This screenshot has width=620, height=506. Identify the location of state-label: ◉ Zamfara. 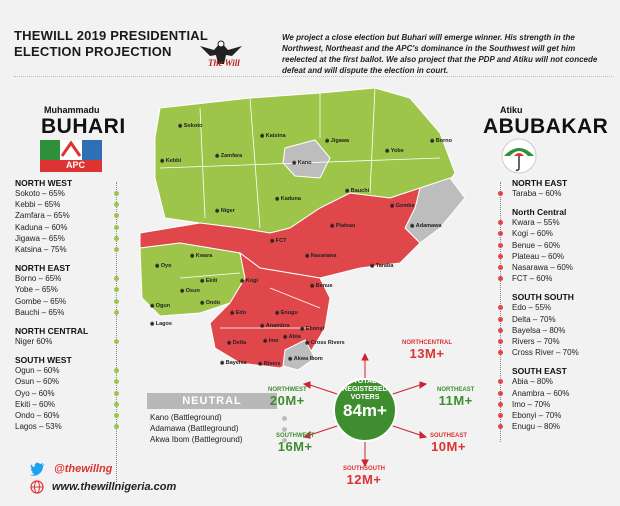
(228, 156).